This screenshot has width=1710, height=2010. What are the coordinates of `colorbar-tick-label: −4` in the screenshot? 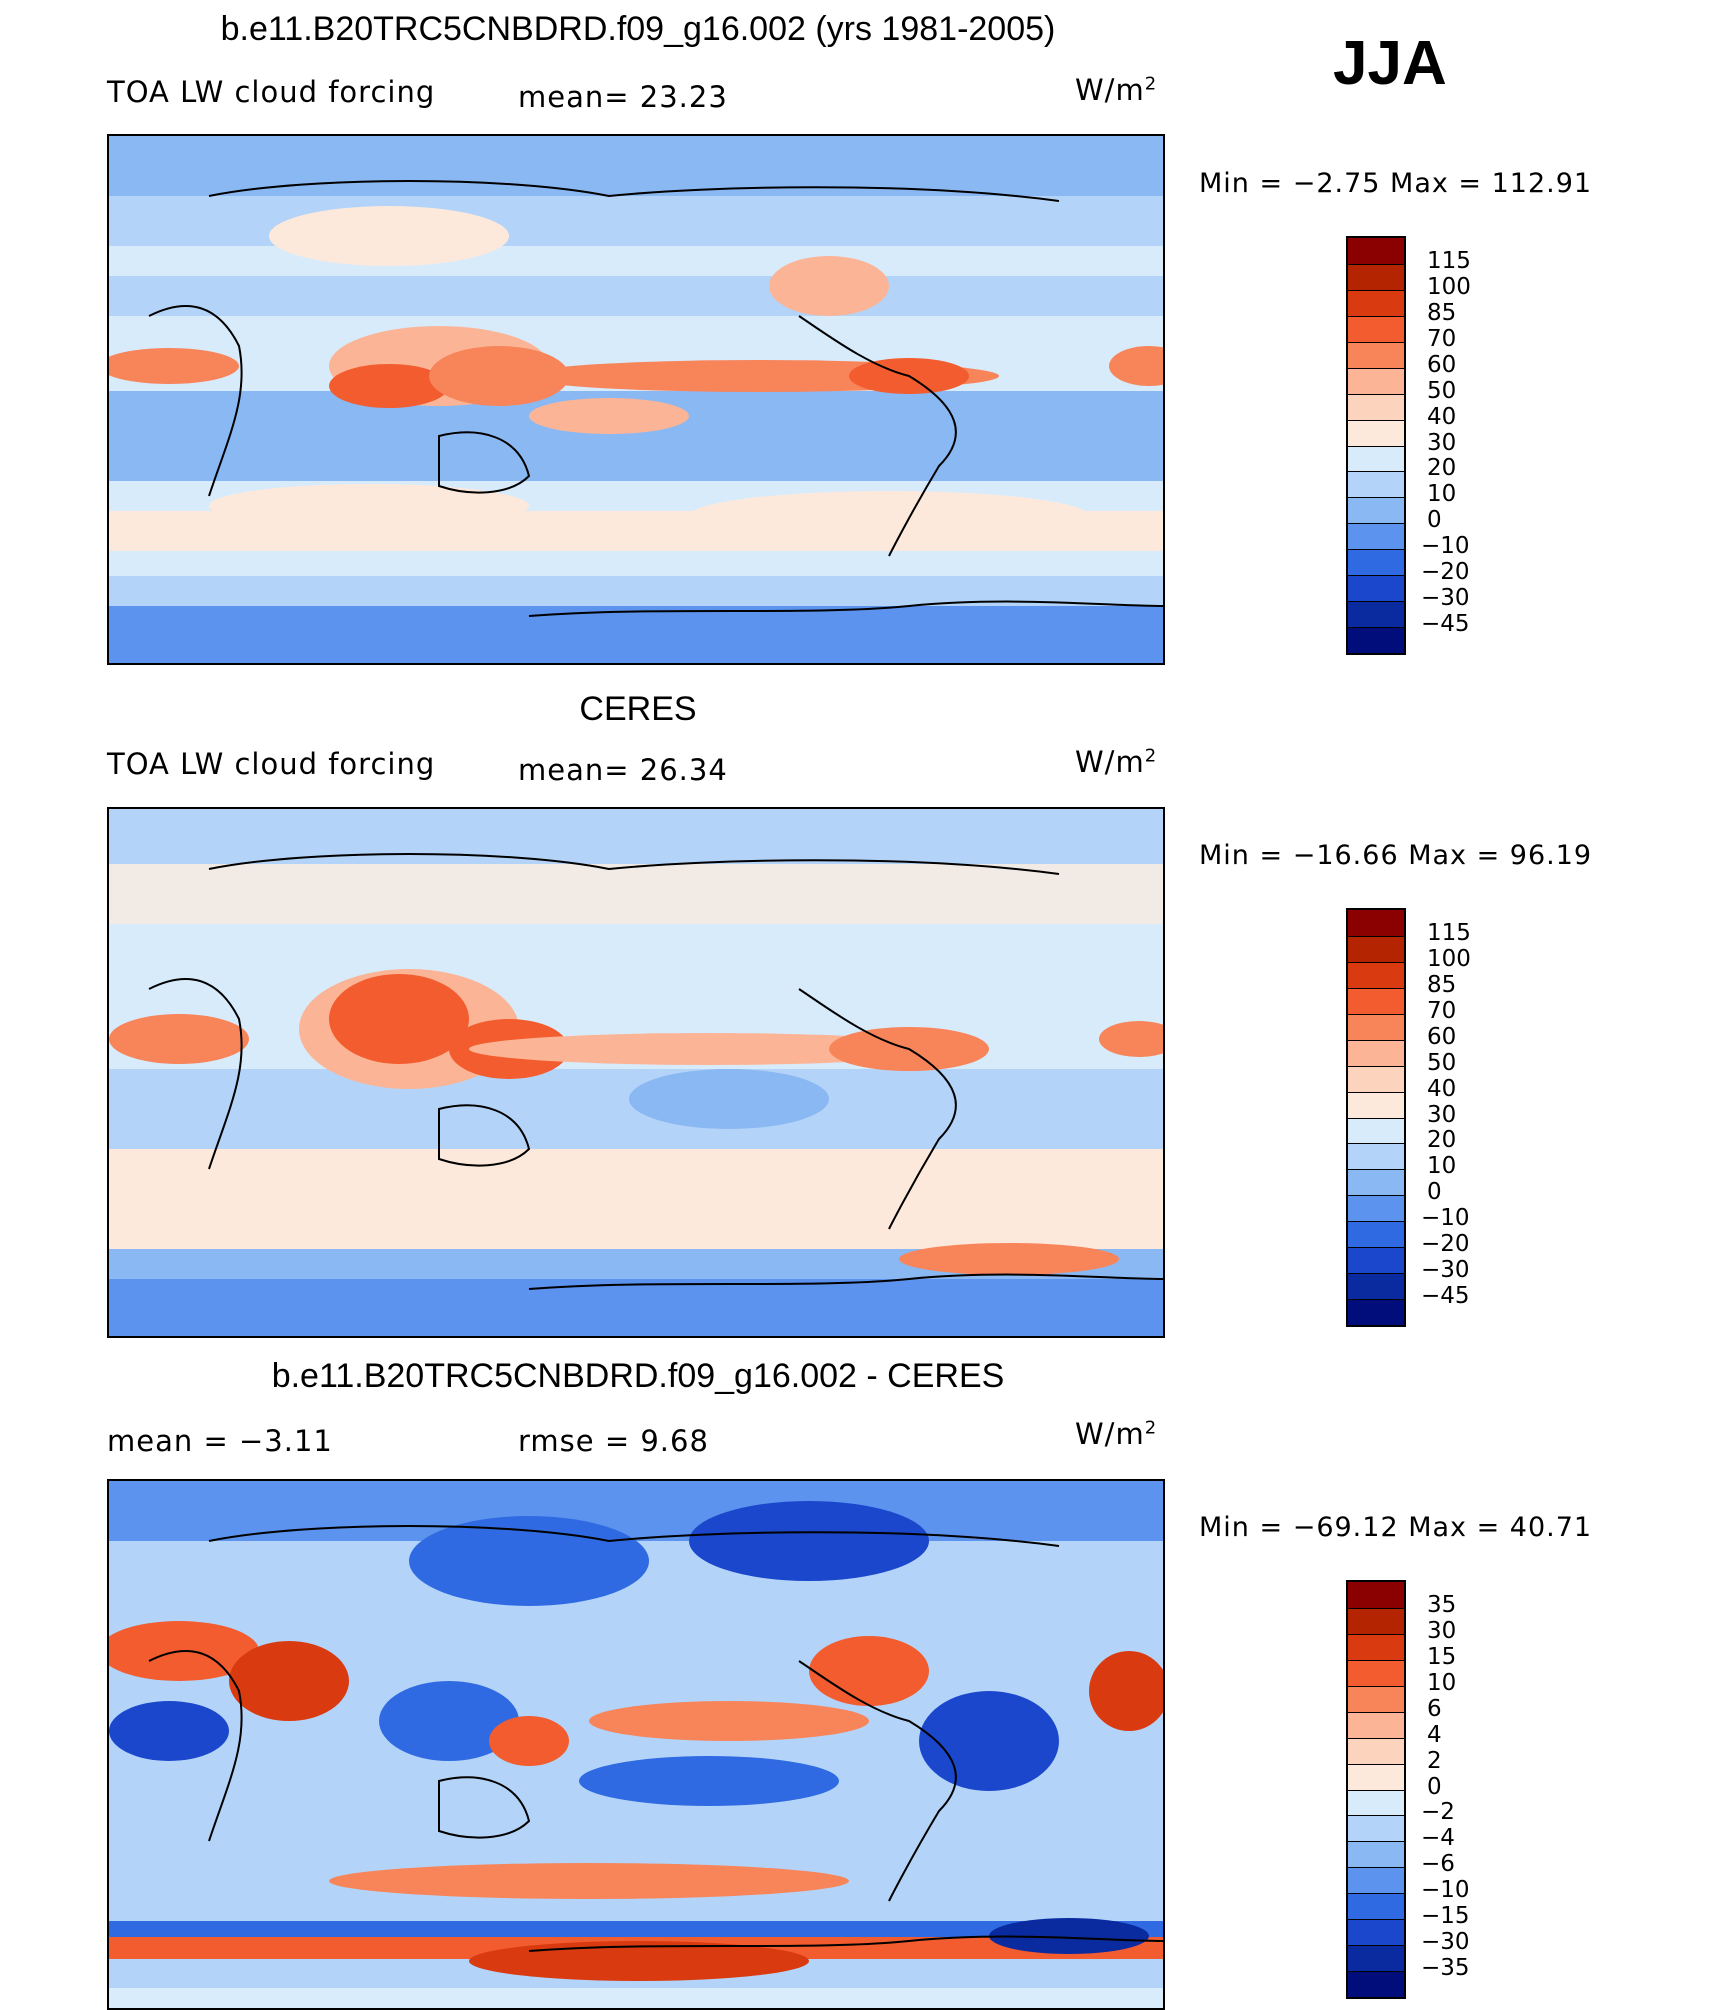 It's located at (1438, 1838).